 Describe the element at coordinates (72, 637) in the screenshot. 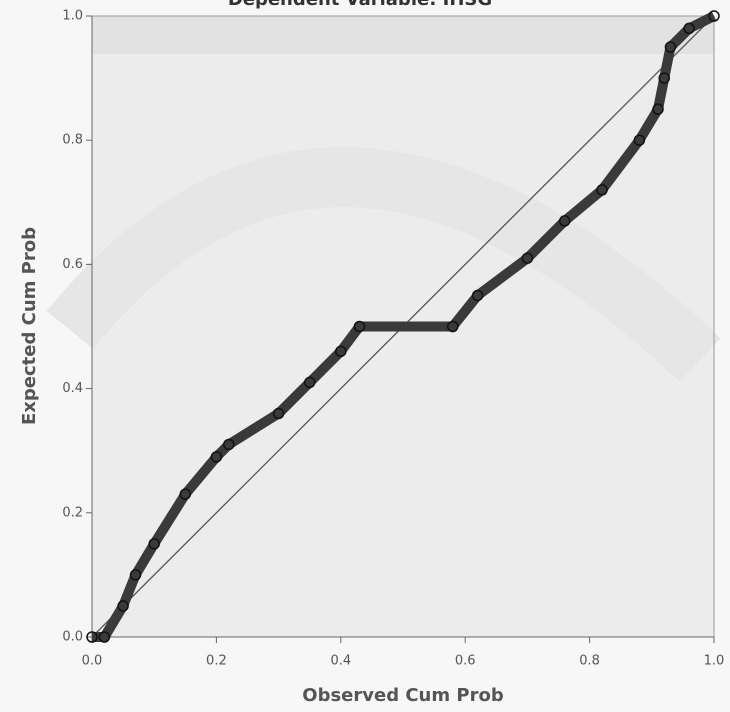

I see `y-tick-label: 0.0` at that location.